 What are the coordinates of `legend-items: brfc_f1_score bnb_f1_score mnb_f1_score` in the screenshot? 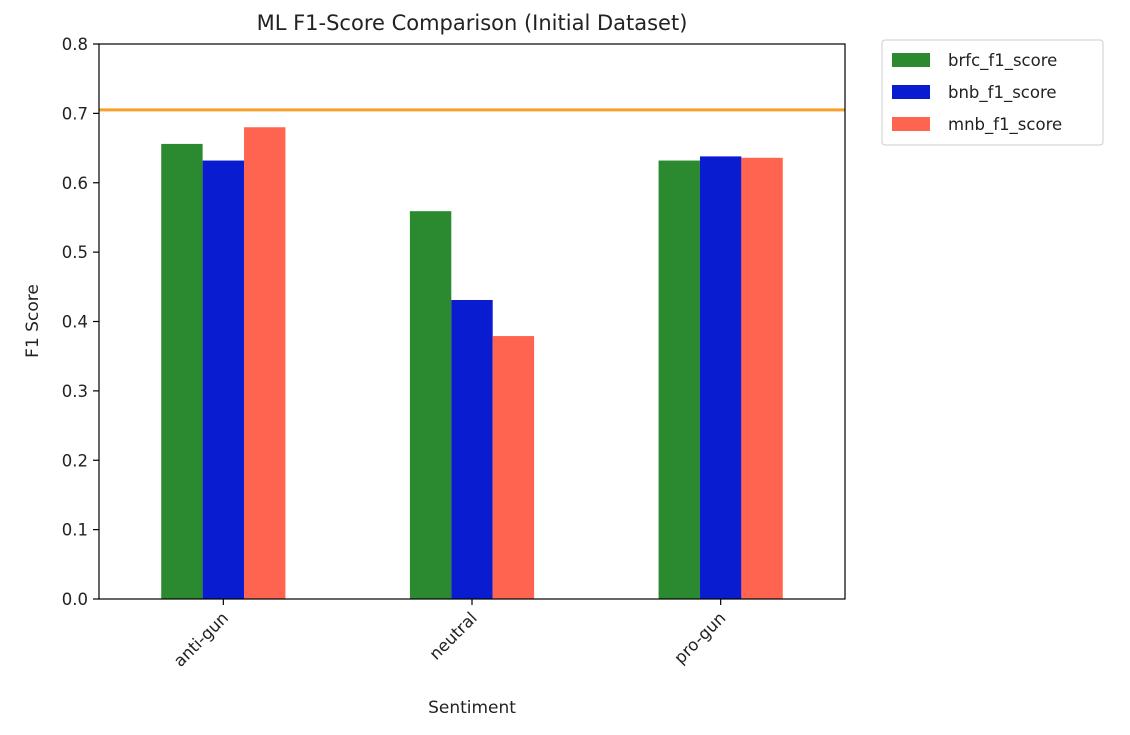 It's located at (977, 93).